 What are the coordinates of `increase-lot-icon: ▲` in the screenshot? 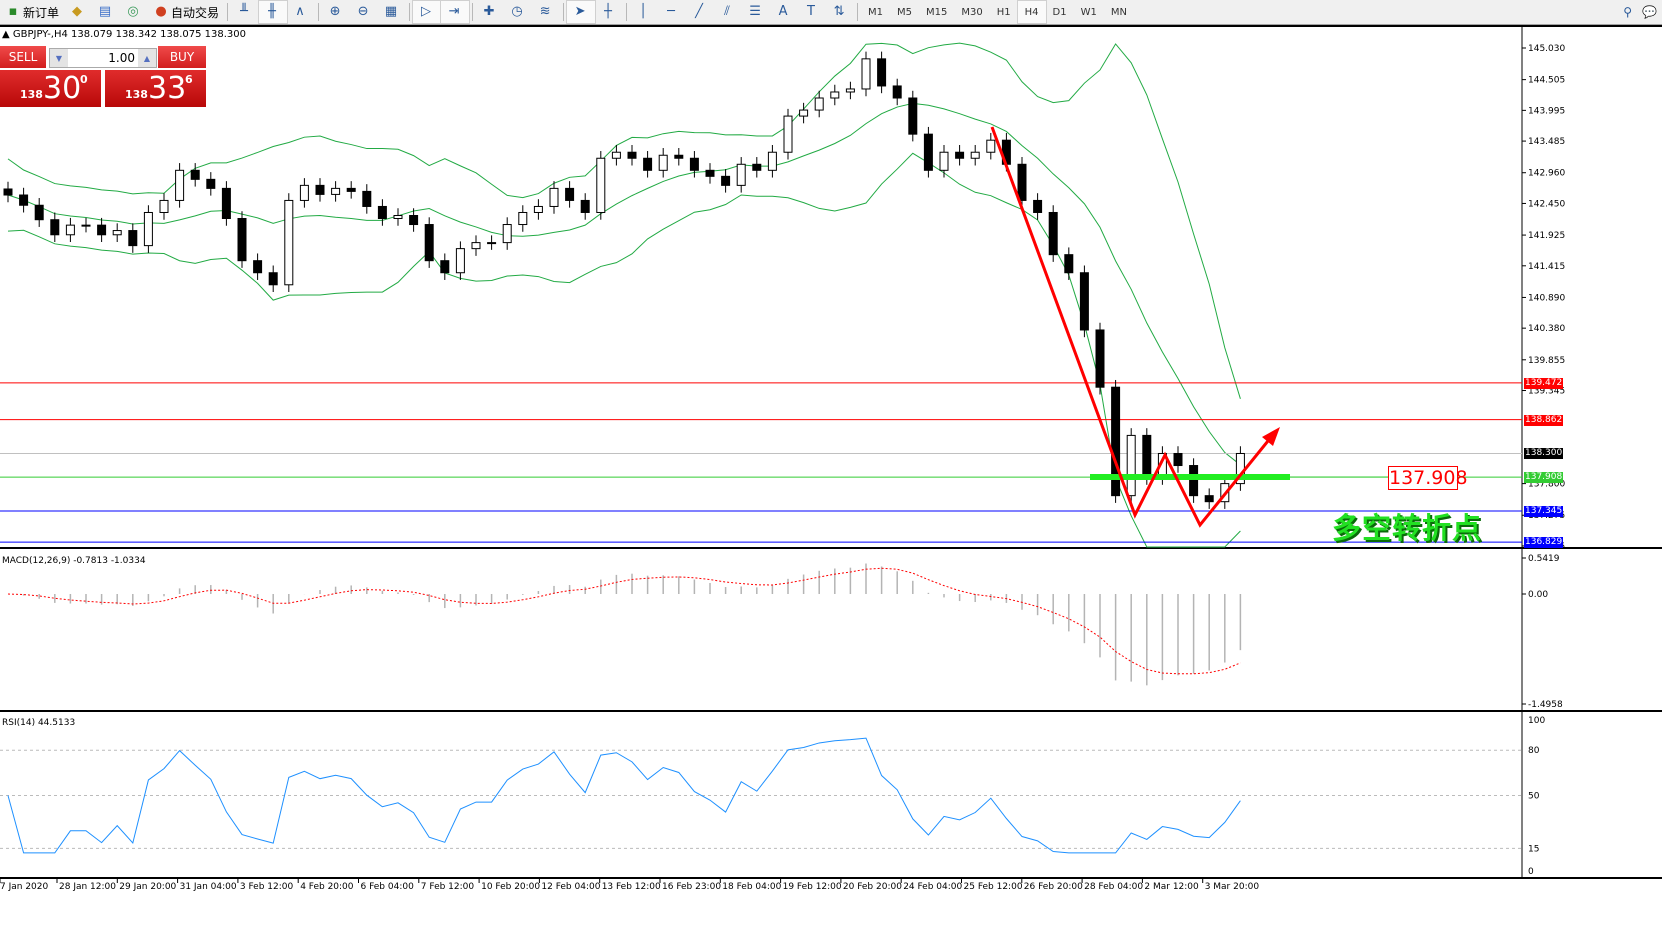 It's located at (147, 58).